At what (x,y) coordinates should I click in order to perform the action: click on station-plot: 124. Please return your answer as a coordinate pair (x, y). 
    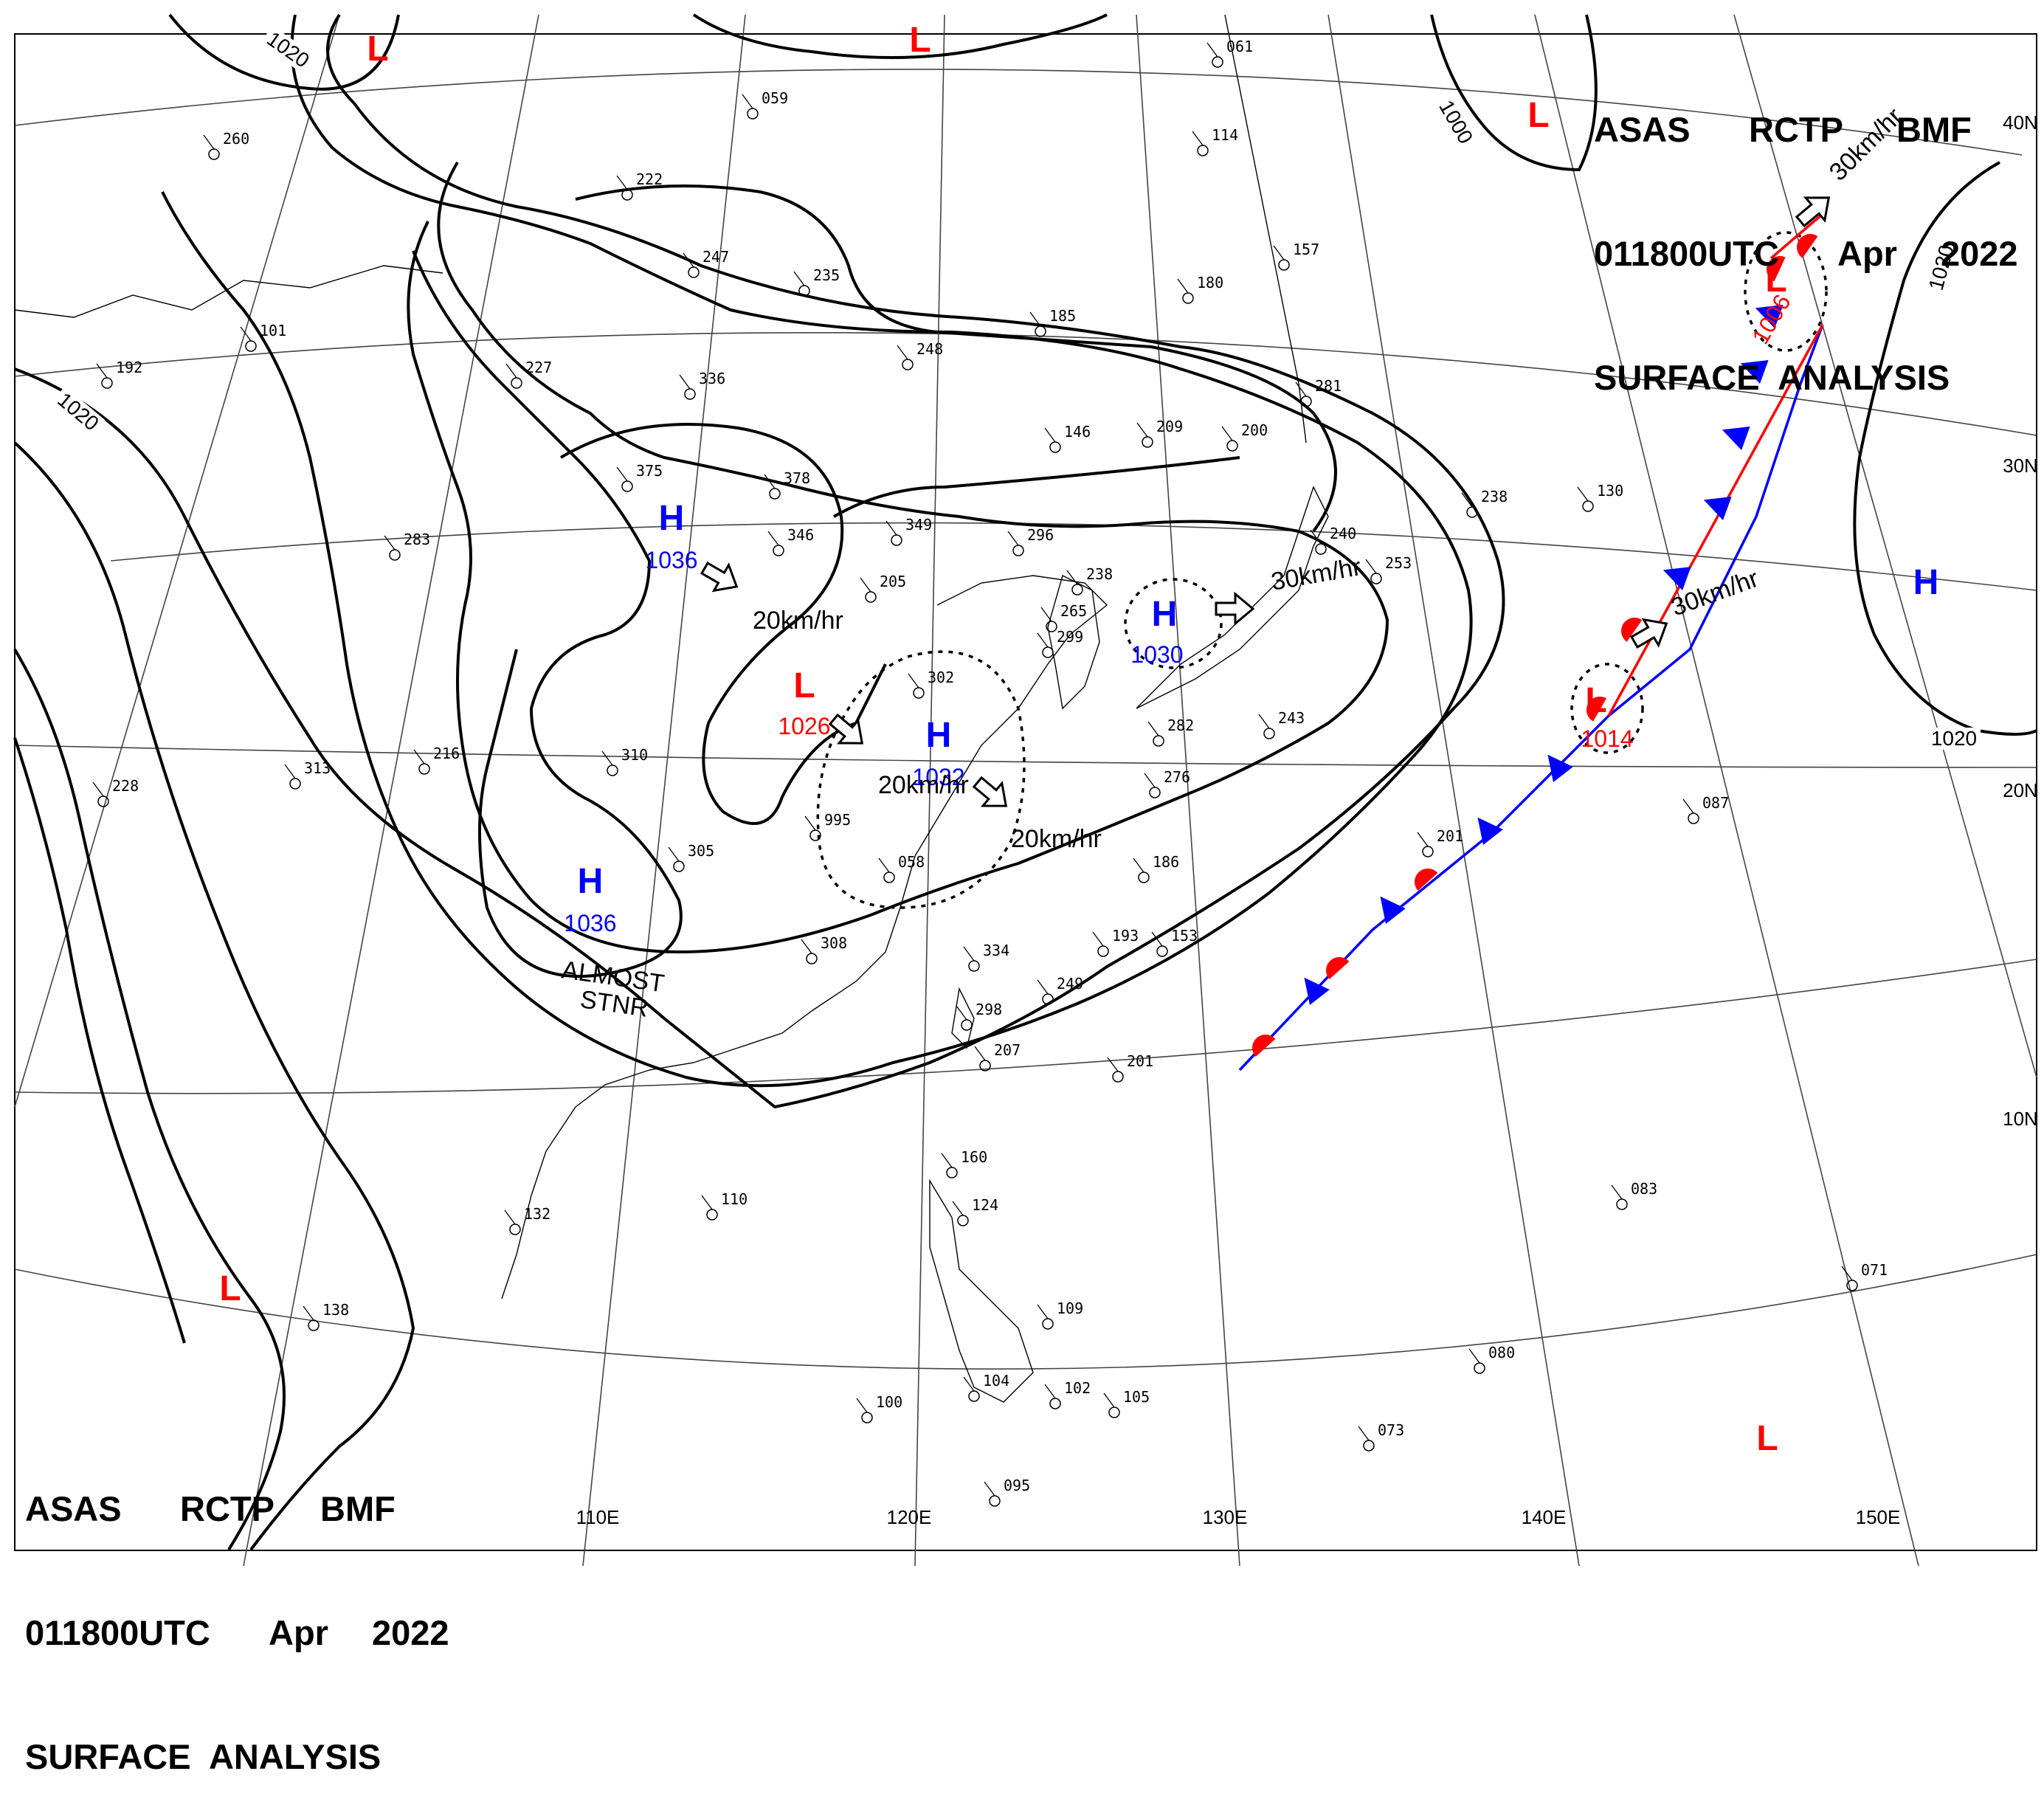
    Looking at the image, I should click on (975, 1211).